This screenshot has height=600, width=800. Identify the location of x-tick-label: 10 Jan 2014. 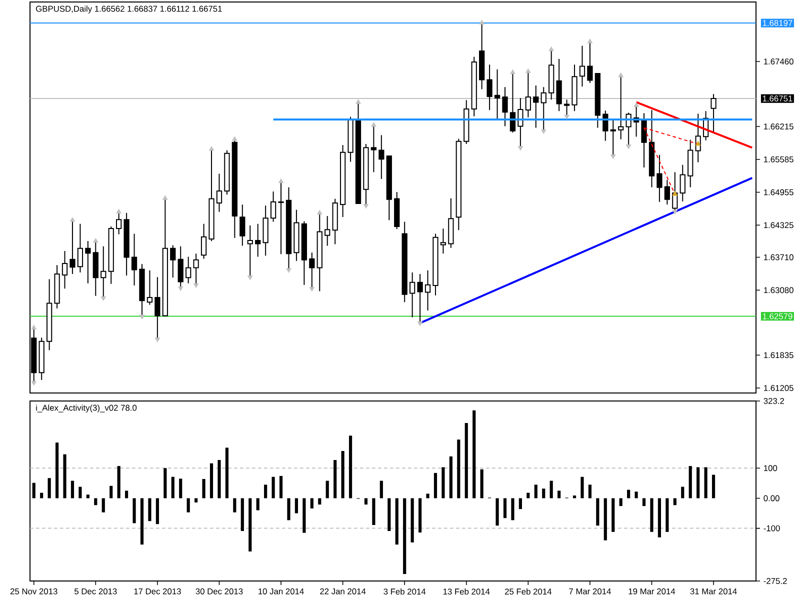
(281, 591).